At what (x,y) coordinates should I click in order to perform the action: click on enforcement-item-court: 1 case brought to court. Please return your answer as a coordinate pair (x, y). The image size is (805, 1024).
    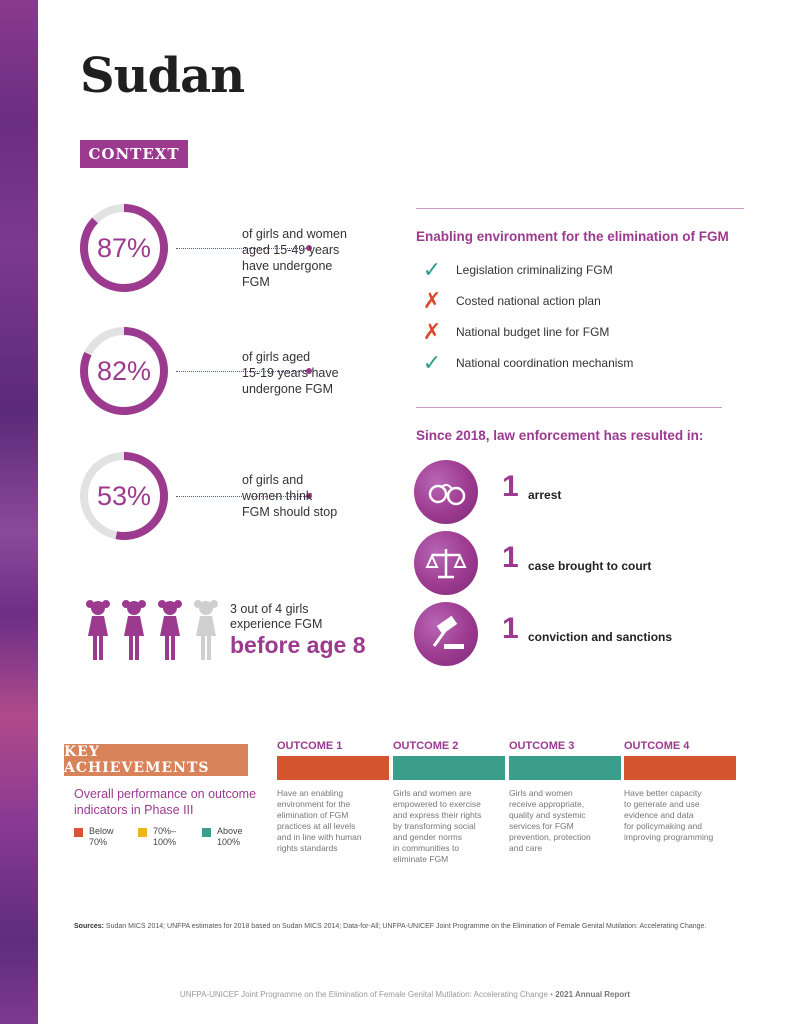
    Looking at the image, I should click on (579, 563).